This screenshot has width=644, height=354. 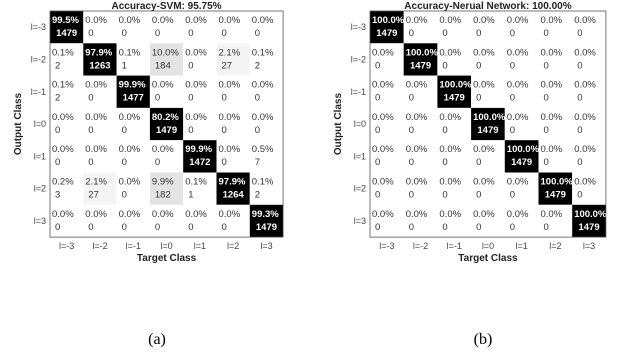 I want to click on cell-percent-label: 99.5%, so click(x=65, y=20).